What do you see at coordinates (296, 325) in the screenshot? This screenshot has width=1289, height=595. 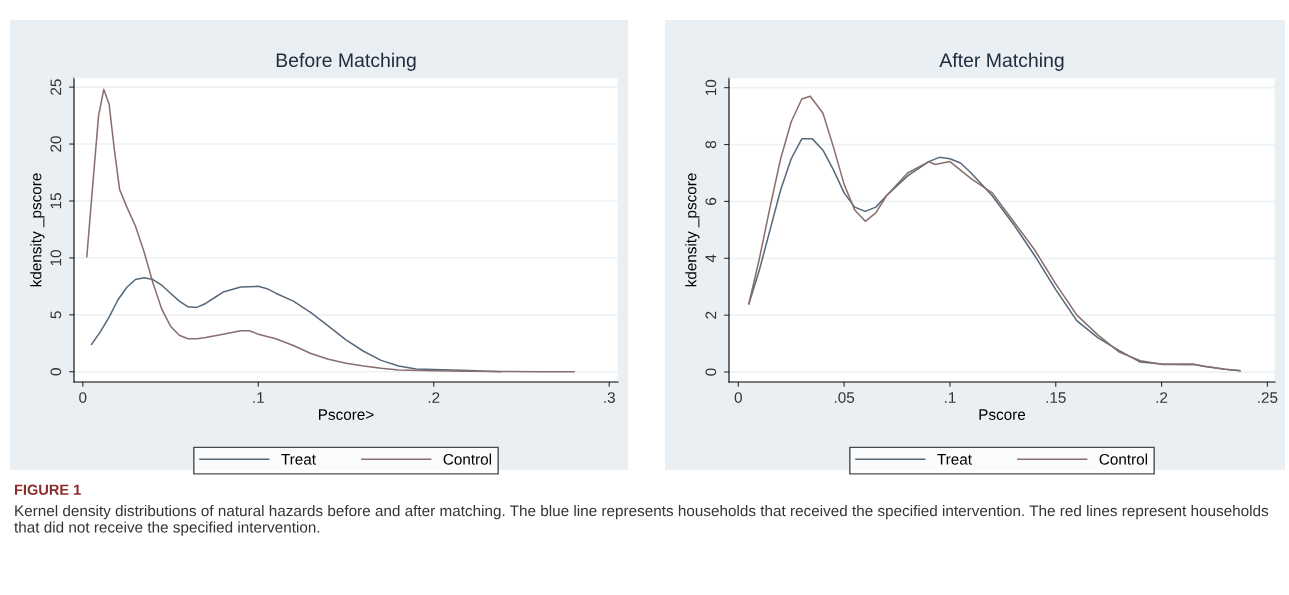 I see `line-series` at bounding box center [296, 325].